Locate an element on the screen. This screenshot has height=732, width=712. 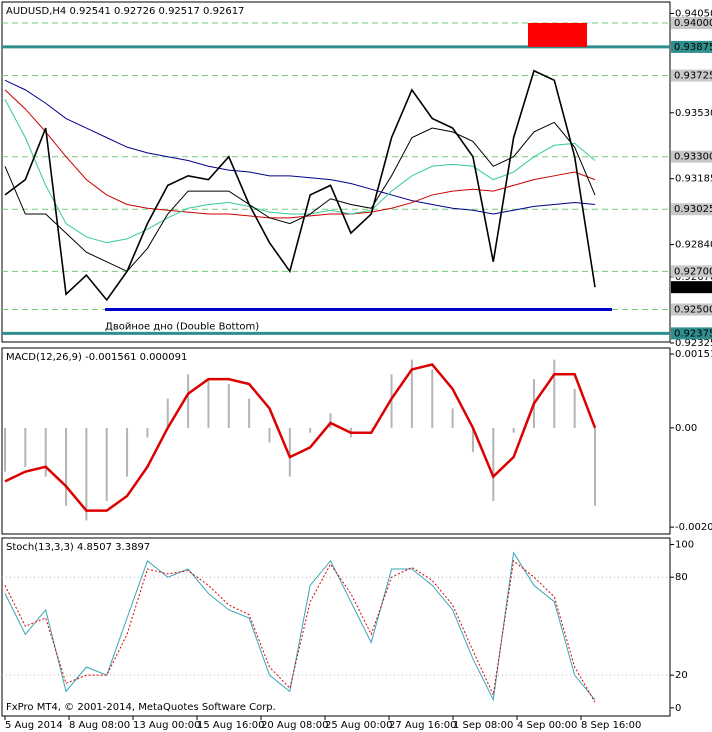
x-tick-label: 1 Sep 08:00 is located at coordinates (483, 725).